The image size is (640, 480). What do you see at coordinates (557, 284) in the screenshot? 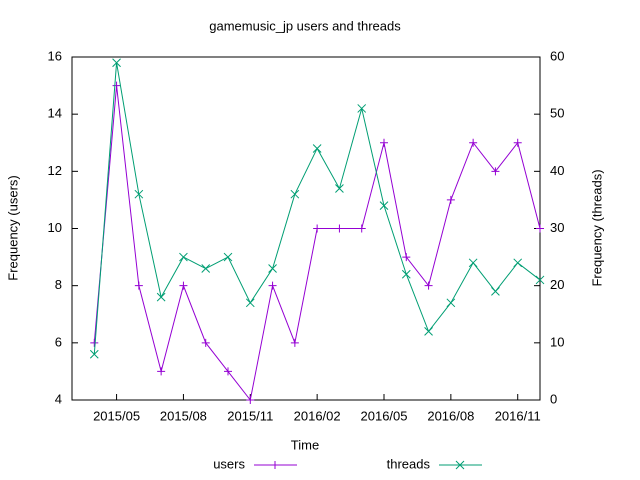
I see `y2-tick-label: 20` at bounding box center [557, 284].